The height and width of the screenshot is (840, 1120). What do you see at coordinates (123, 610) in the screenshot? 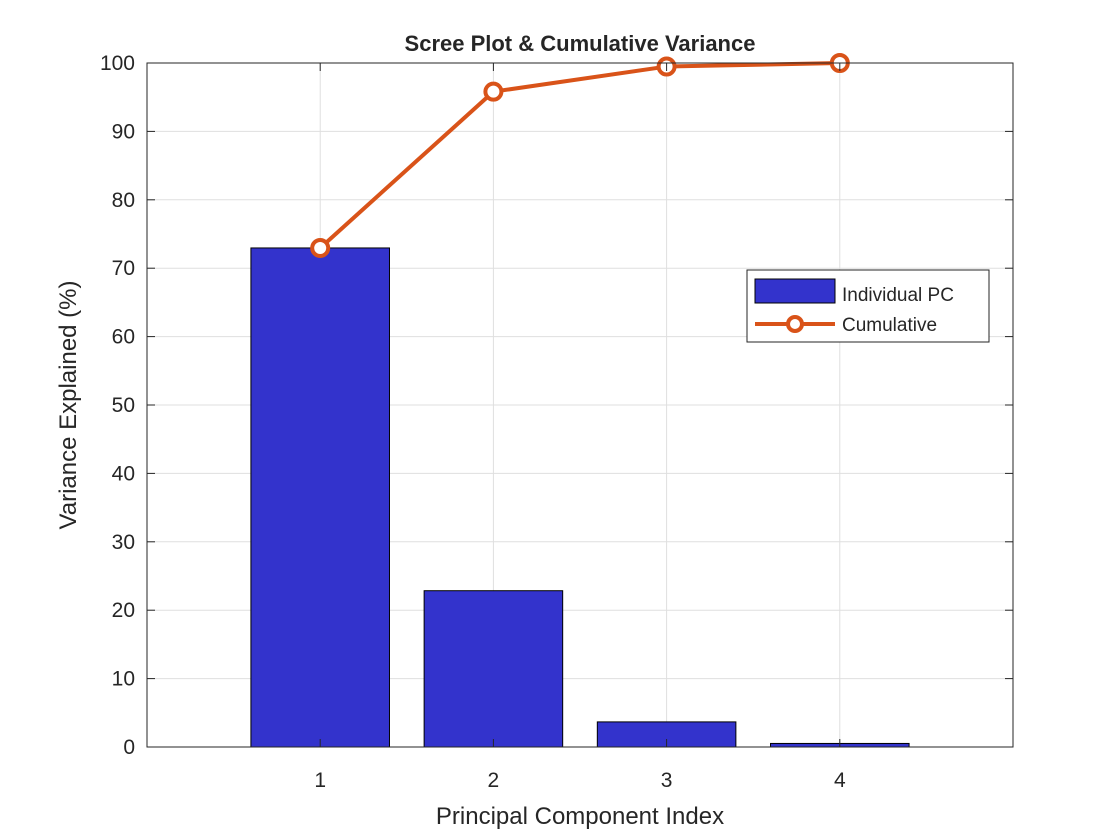
I see `y-tick-label: 20` at bounding box center [123, 610].